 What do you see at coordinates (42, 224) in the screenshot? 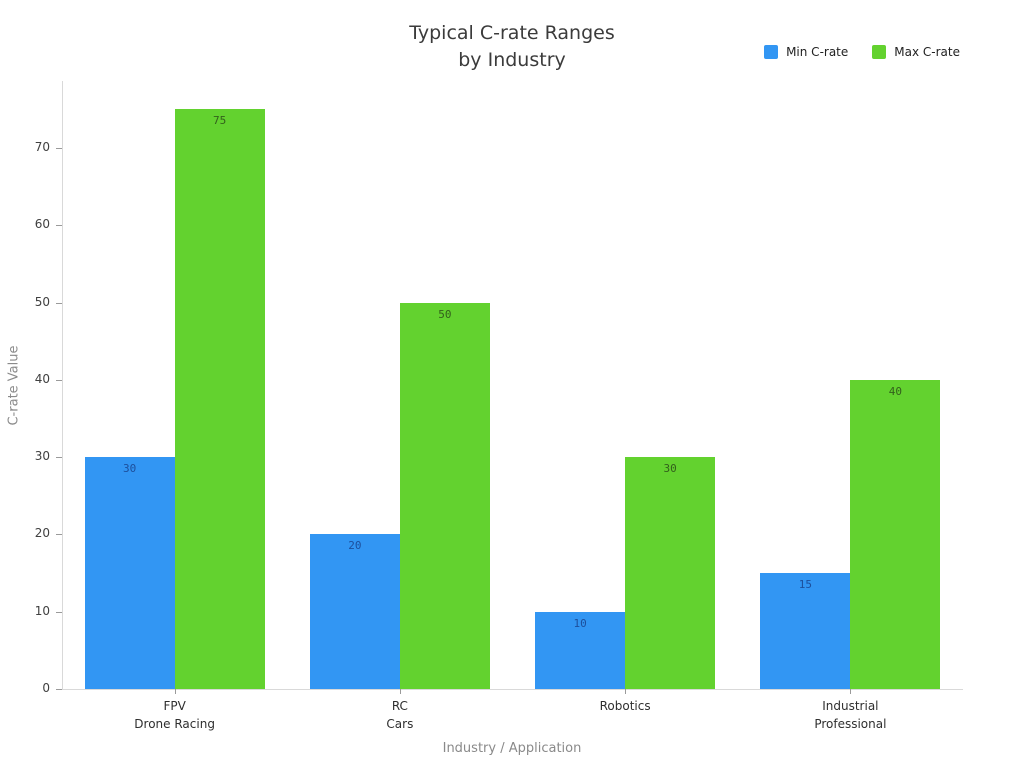
I see `y-tick-label: 60` at bounding box center [42, 224].